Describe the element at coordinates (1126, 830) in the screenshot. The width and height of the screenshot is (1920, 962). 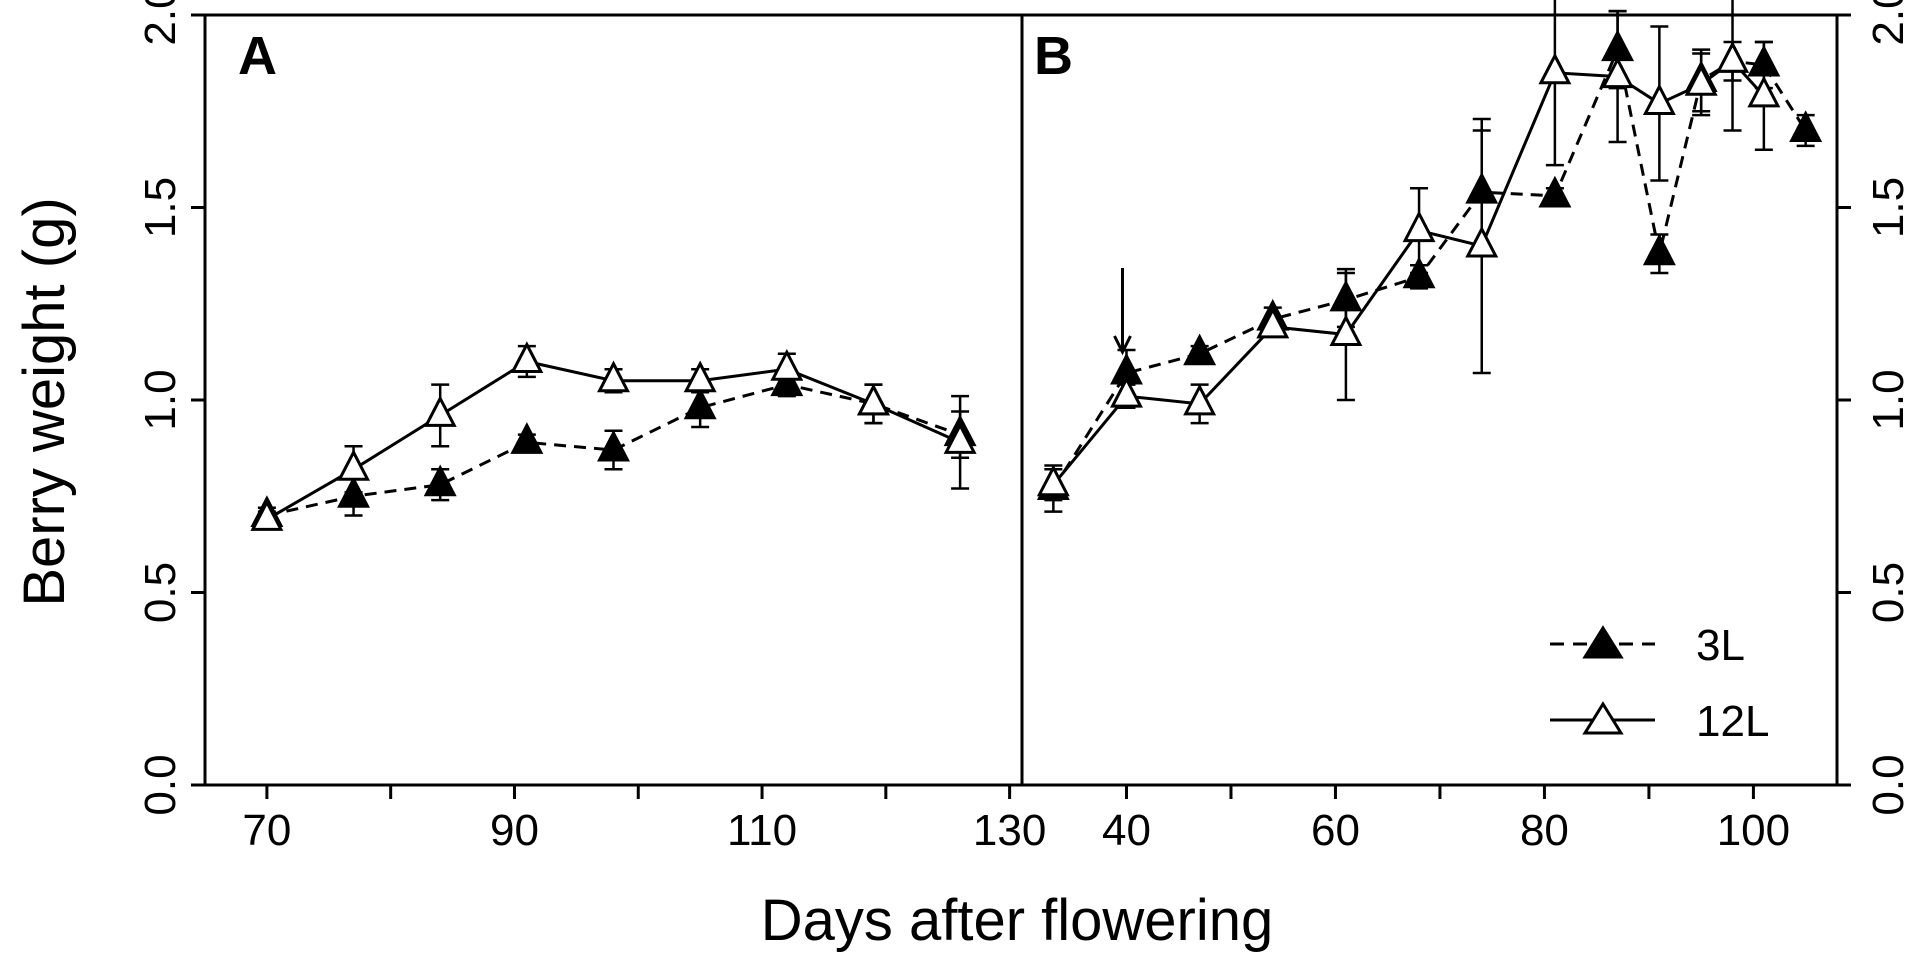
I see `panel-b-x-tick-label: 40` at that location.